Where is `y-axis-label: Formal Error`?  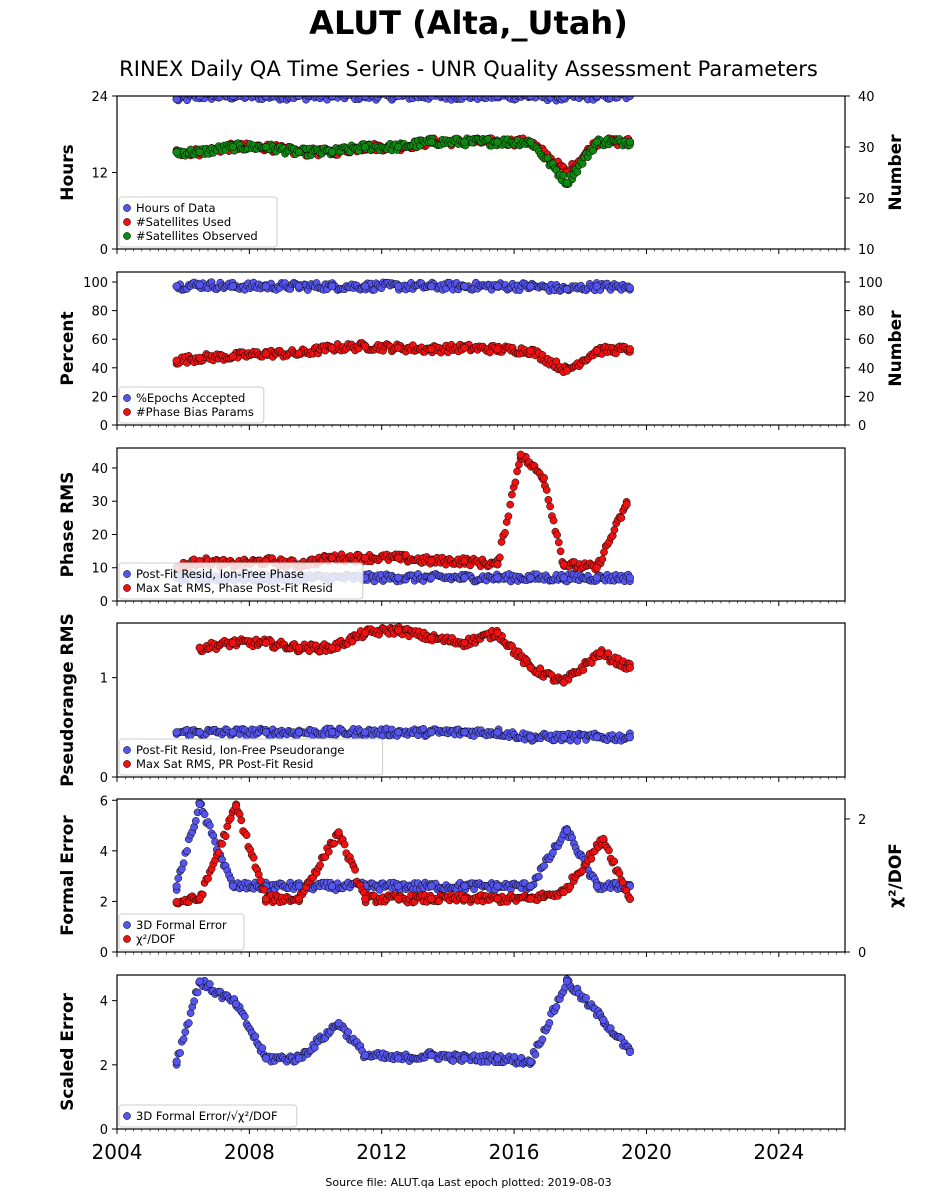 y-axis-label: Formal Error is located at coordinates (68, 875).